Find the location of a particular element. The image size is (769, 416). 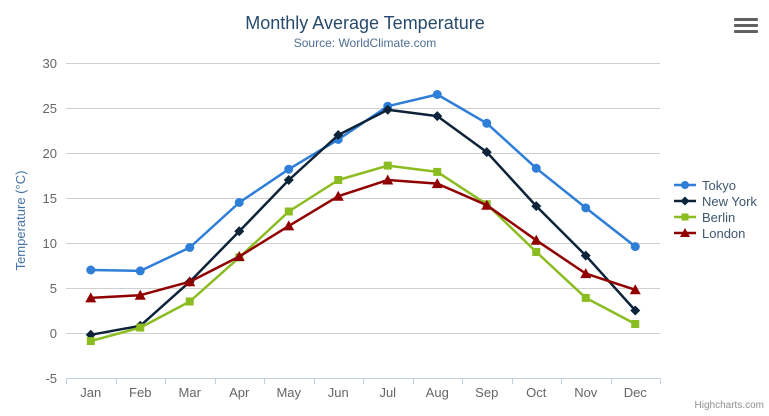

legend-symbol-circle is located at coordinates (685, 185).